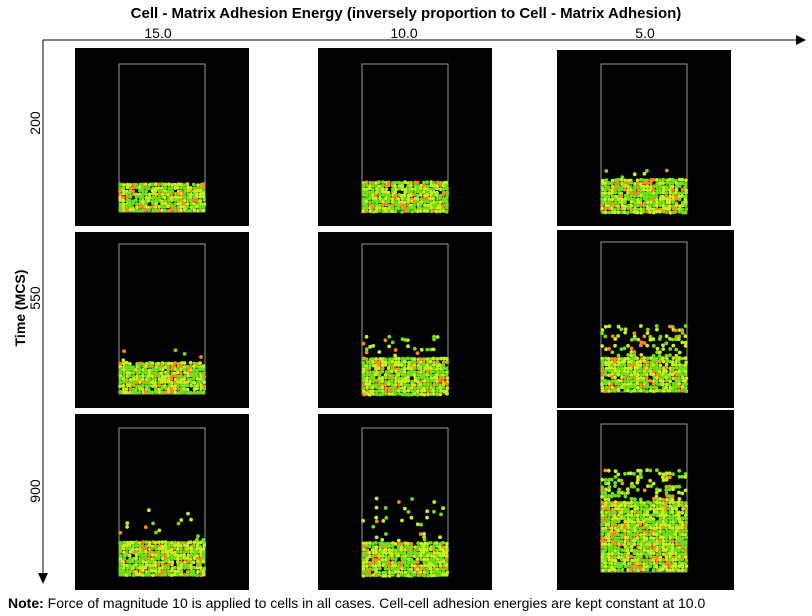 The height and width of the screenshot is (616, 812). Describe the element at coordinates (26, 603) in the screenshot. I see `note-label: Note:` at that location.